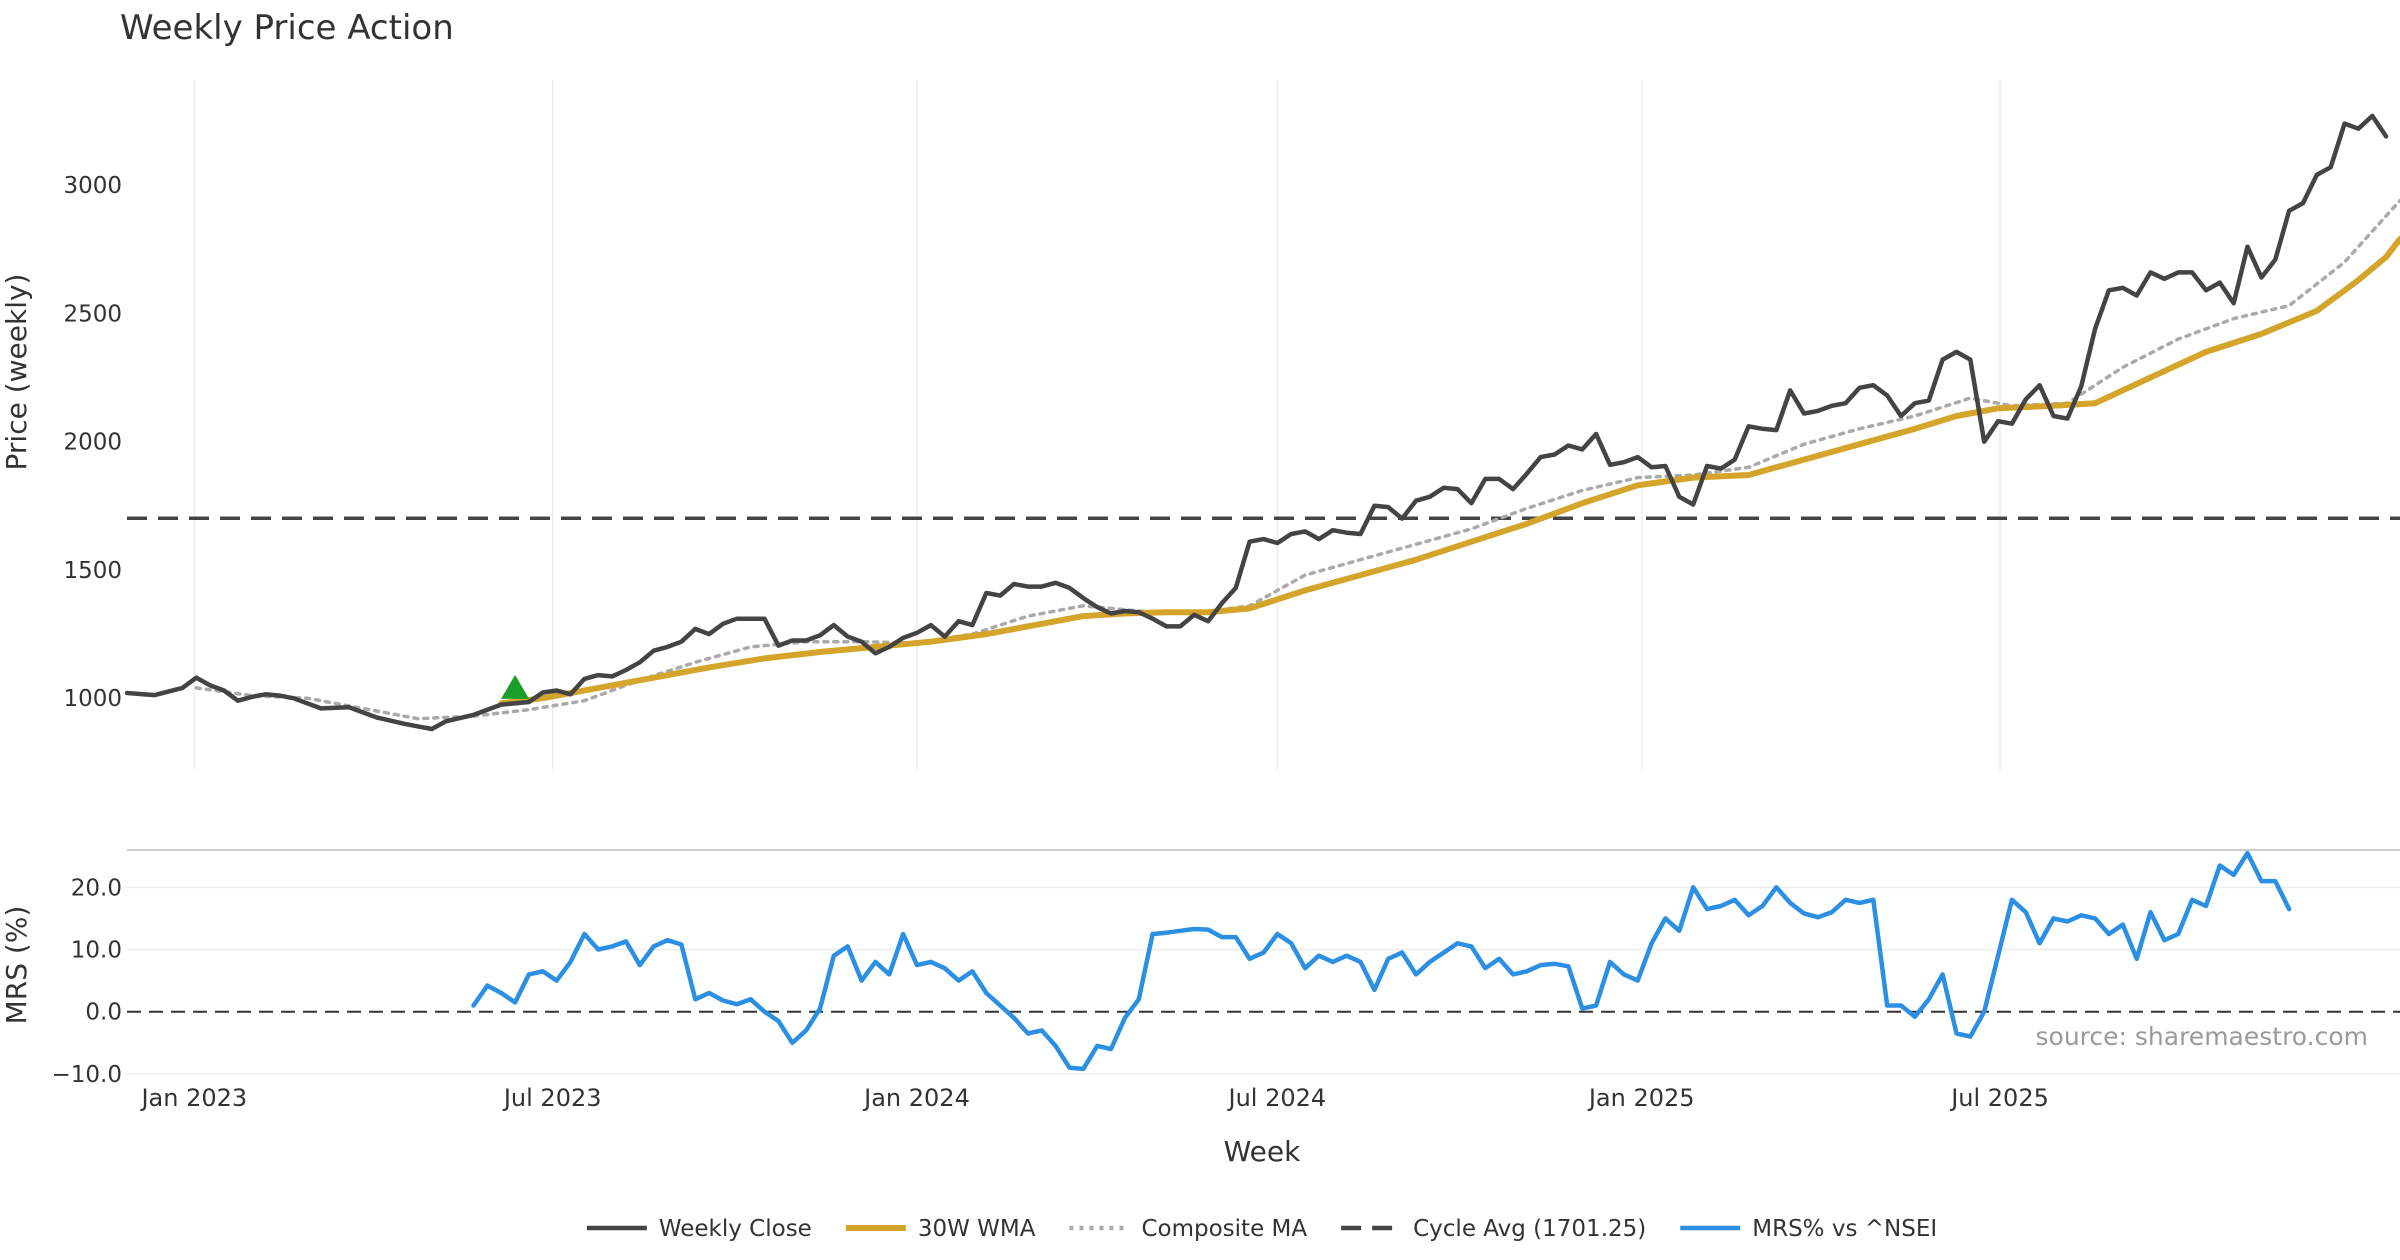 The width and height of the screenshot is (2400, 1260). Describe the element at coordinates (1999, 1098) in the screenshot. I see `x-tick-jul-2025: Jul 2025` at that location.